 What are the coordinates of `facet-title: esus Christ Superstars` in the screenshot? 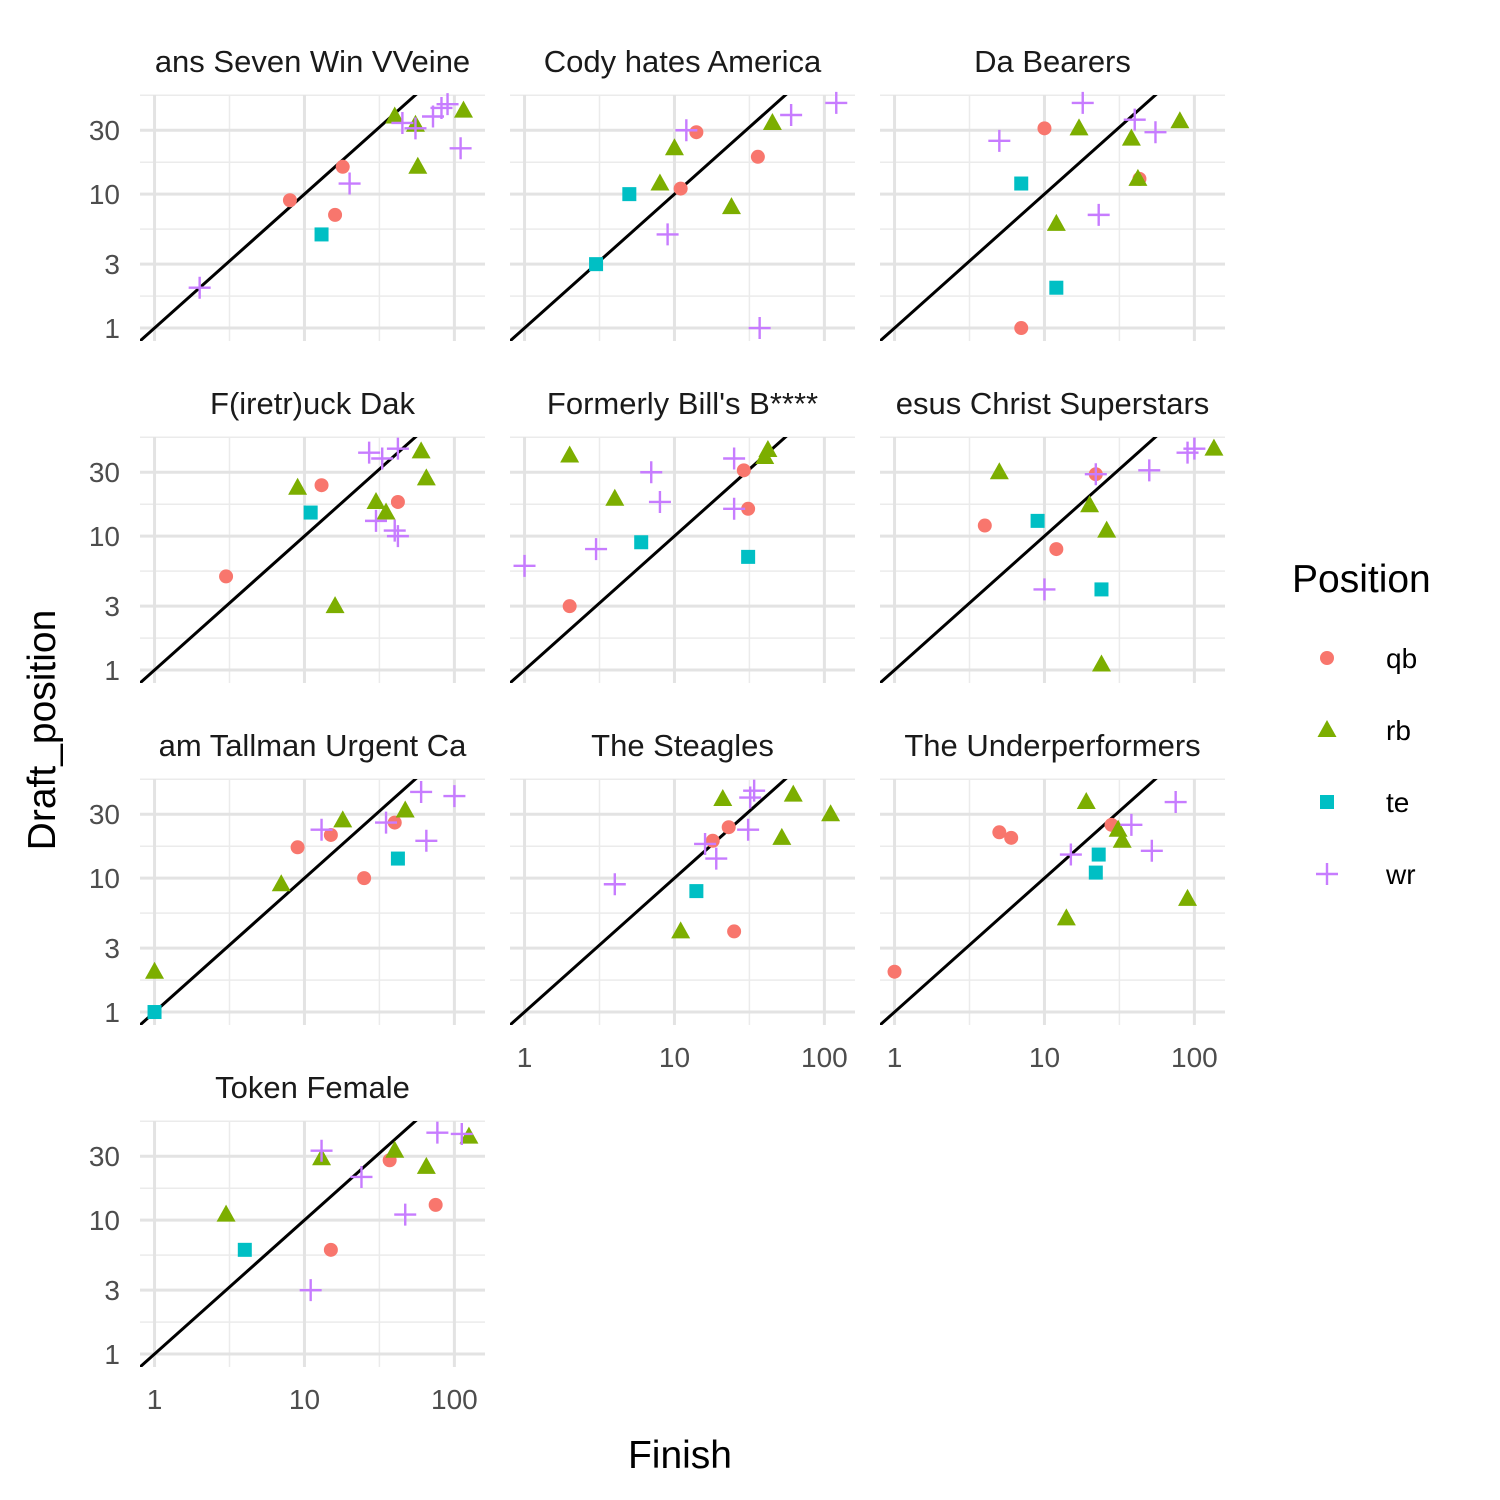 It's located at (1053, 403).